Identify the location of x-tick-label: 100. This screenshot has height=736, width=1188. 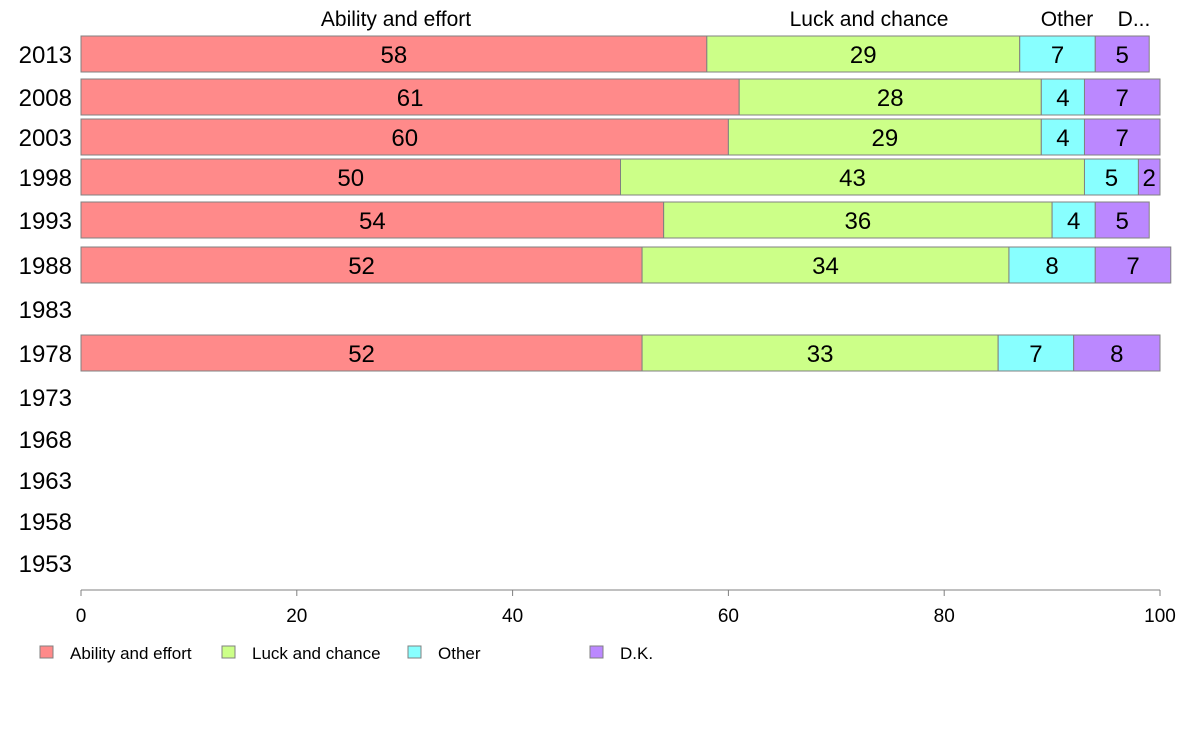
(1160, 616).